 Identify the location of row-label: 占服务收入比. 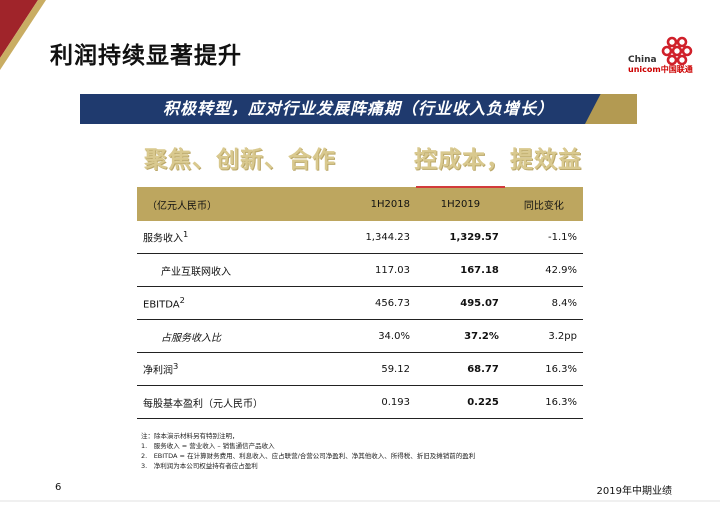
(232, 336).